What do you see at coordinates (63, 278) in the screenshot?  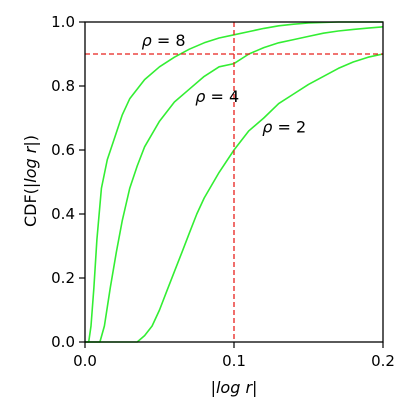 I see `y-tick-label: 0.2` at bounding box center [63, 278].